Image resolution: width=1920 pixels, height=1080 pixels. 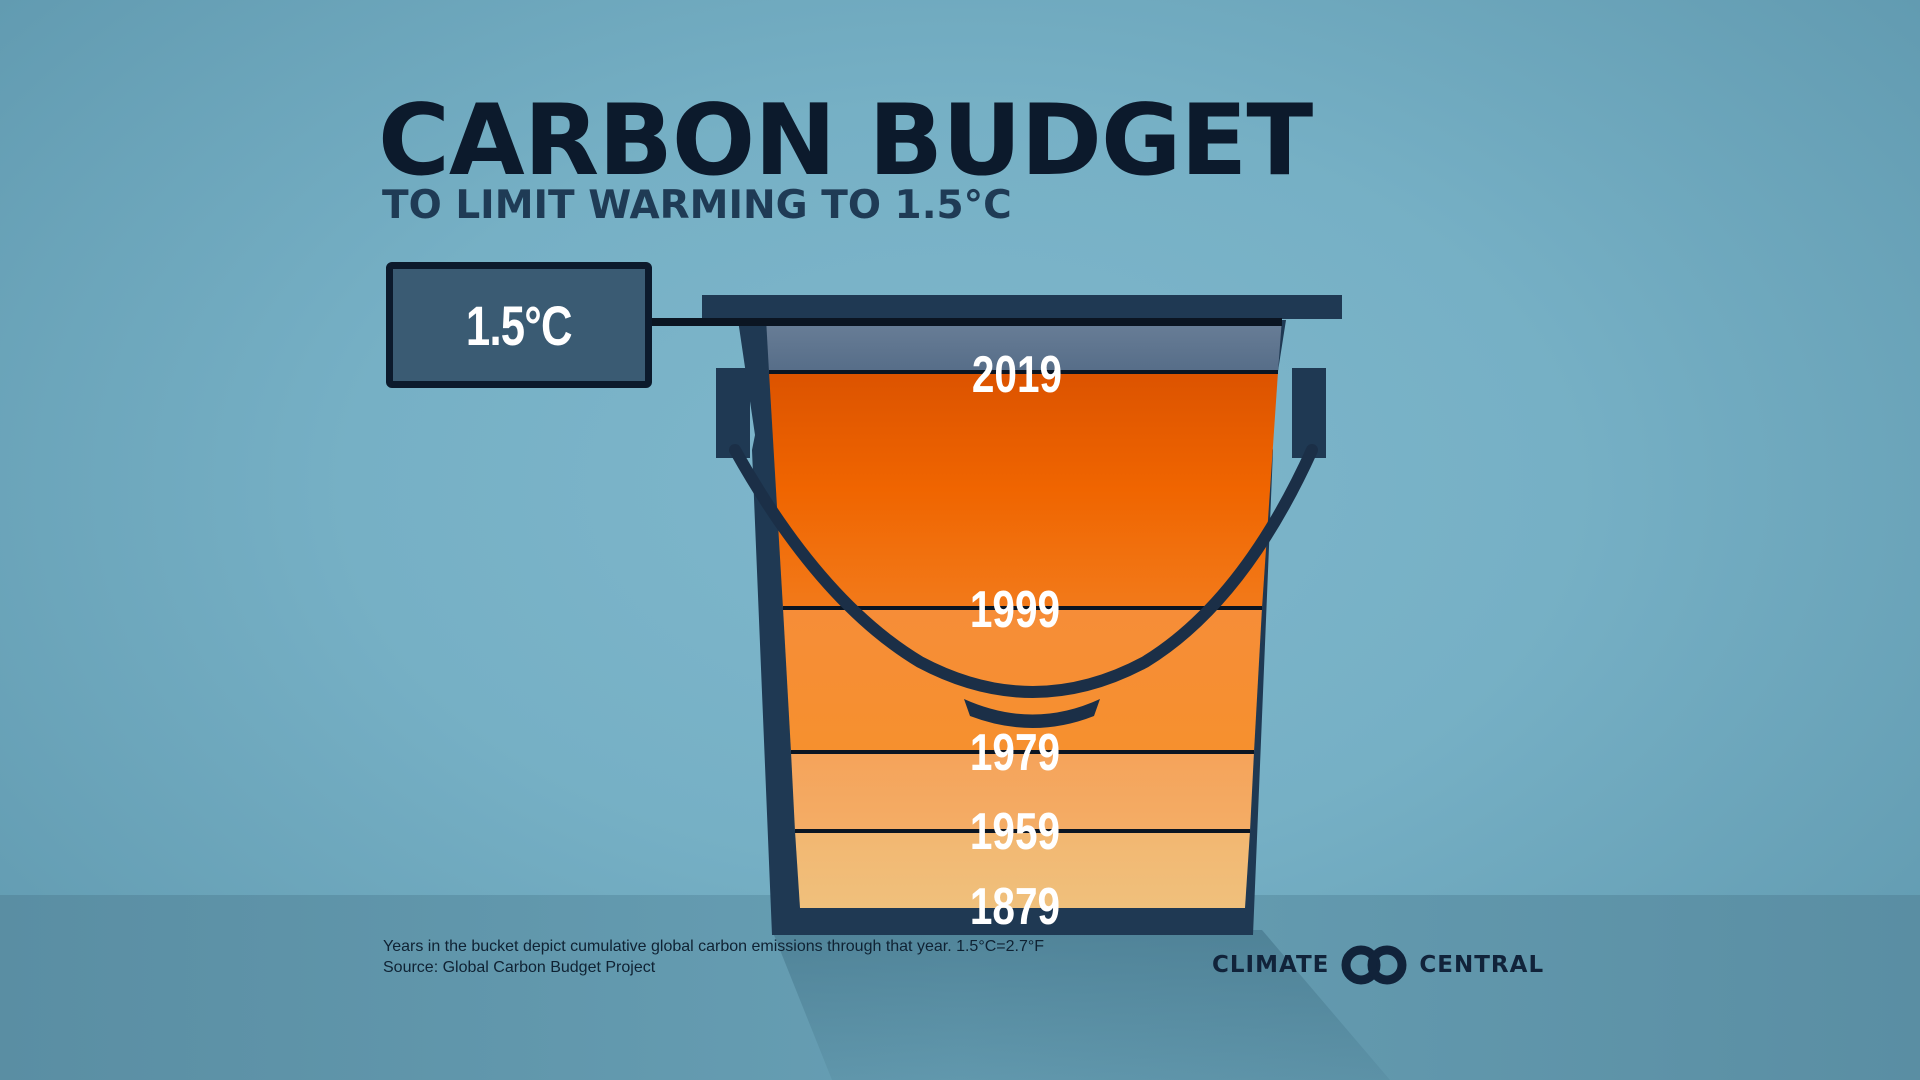 I want to click on year-label-1959: 1959, so click(x=1015, y=831).